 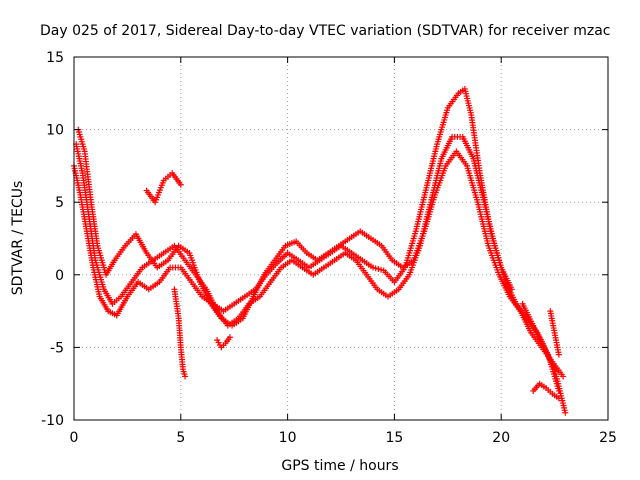 What do you see at coordinates (55, 58) in the screenshot?
I see `y-tick-label: 15` at bounding box center [55, 58].